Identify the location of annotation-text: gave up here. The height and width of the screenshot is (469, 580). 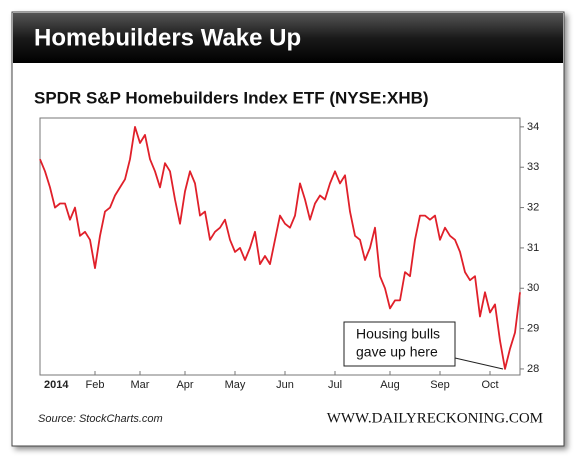
(397, 352).